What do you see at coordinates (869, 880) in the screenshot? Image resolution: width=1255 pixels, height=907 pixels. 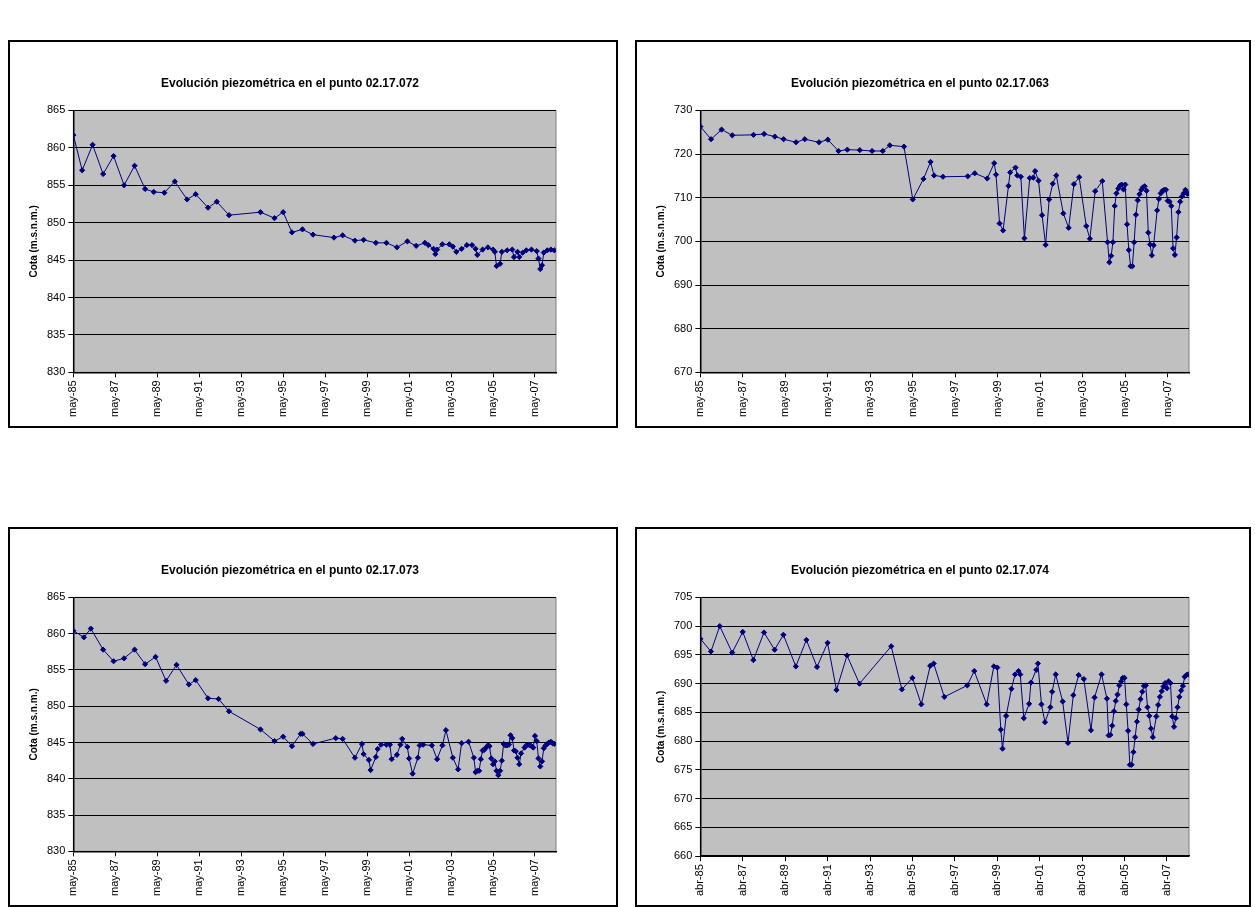 I see `x-tick-label: abr-93` at bounding box center [869, 880].